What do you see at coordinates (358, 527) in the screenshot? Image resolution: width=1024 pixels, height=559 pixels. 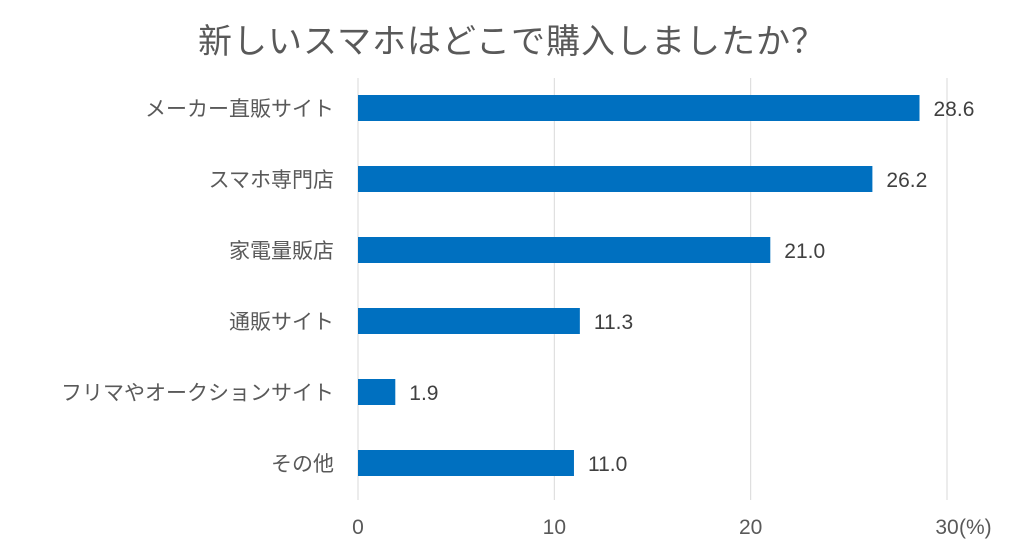 I see `x-tick-label: 0` at bounding box center [358, 527].